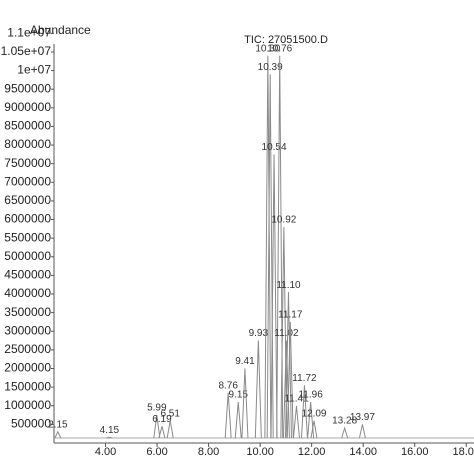  Describe the element at coordinates (34, 70) in the screenshot. I see `y-tick-label: 1e+07` at that location.